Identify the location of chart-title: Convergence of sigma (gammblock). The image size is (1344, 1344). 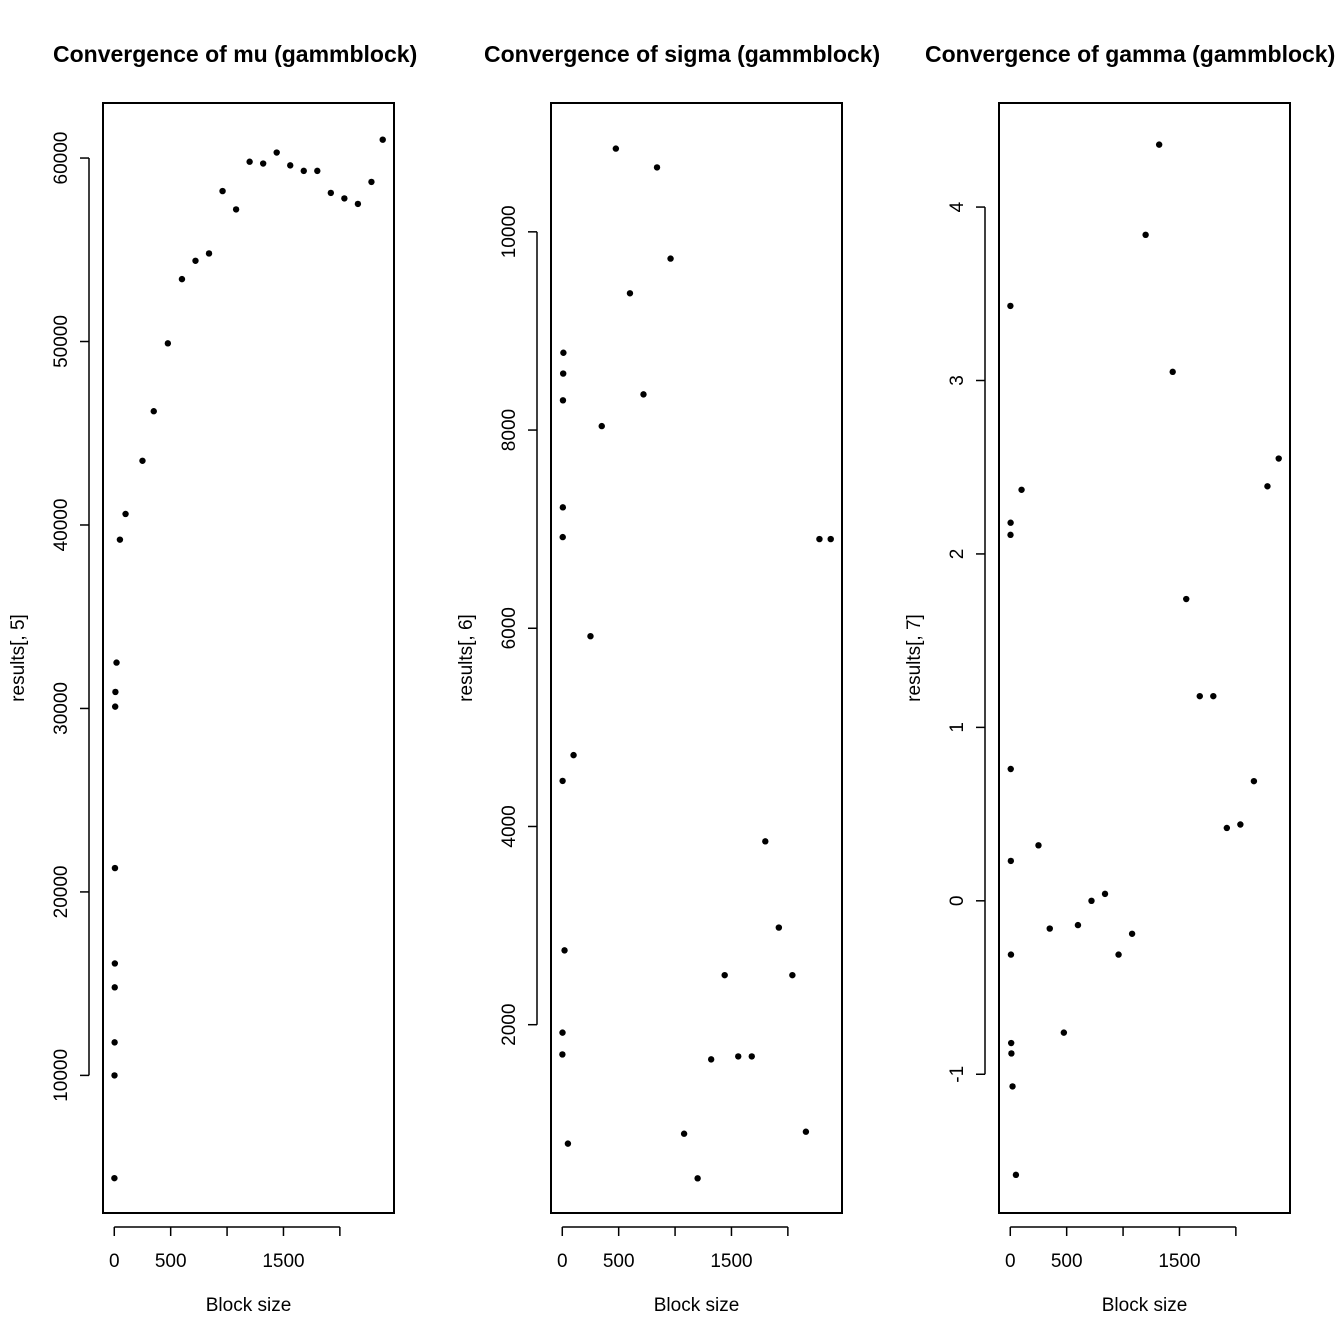
(682, 54).